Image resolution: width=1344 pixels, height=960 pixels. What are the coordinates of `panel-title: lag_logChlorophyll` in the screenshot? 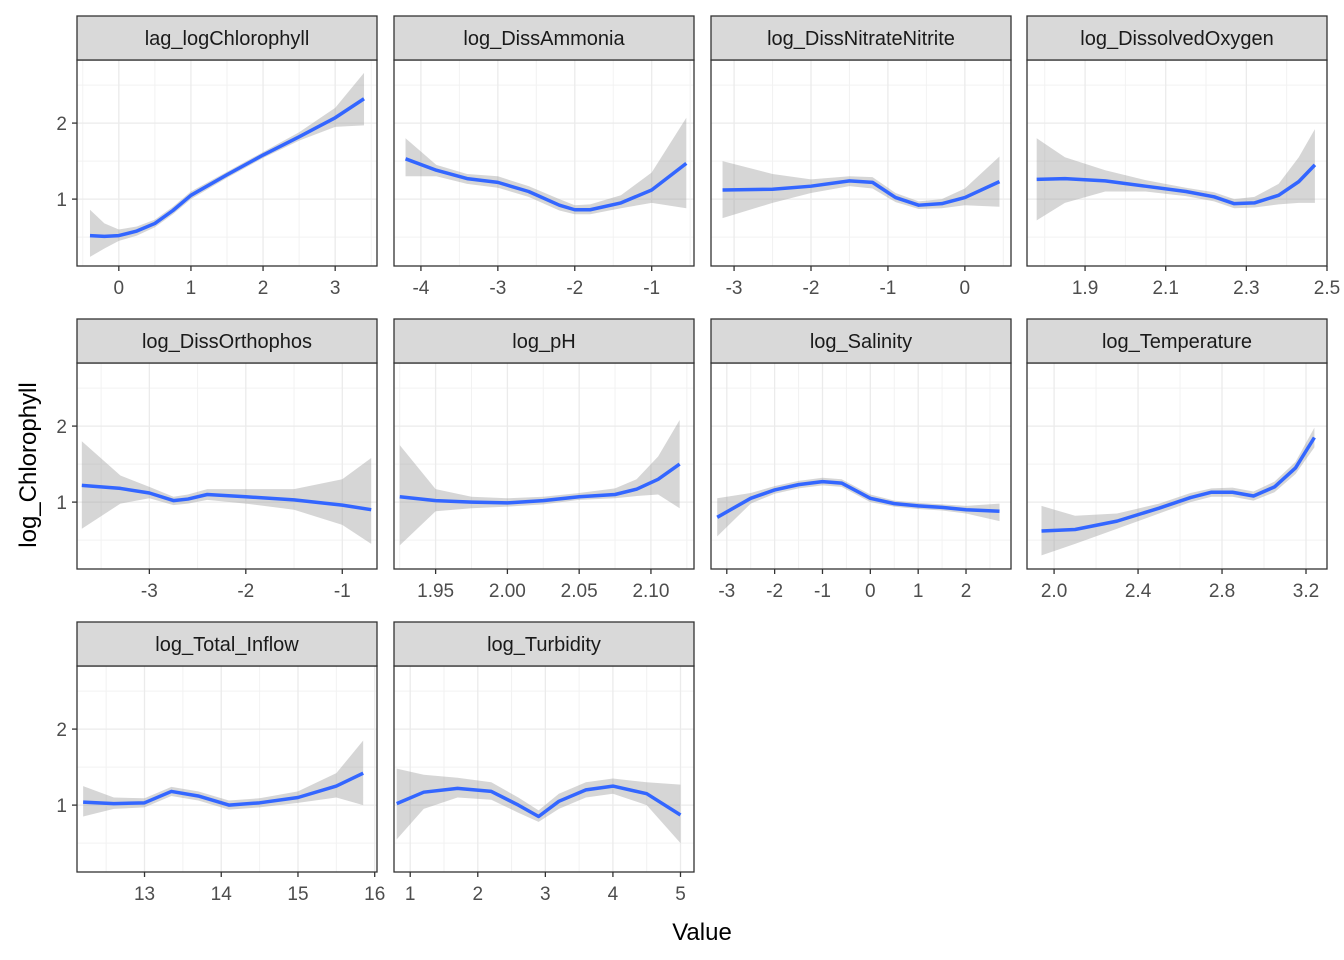 It's located at (227, 39).